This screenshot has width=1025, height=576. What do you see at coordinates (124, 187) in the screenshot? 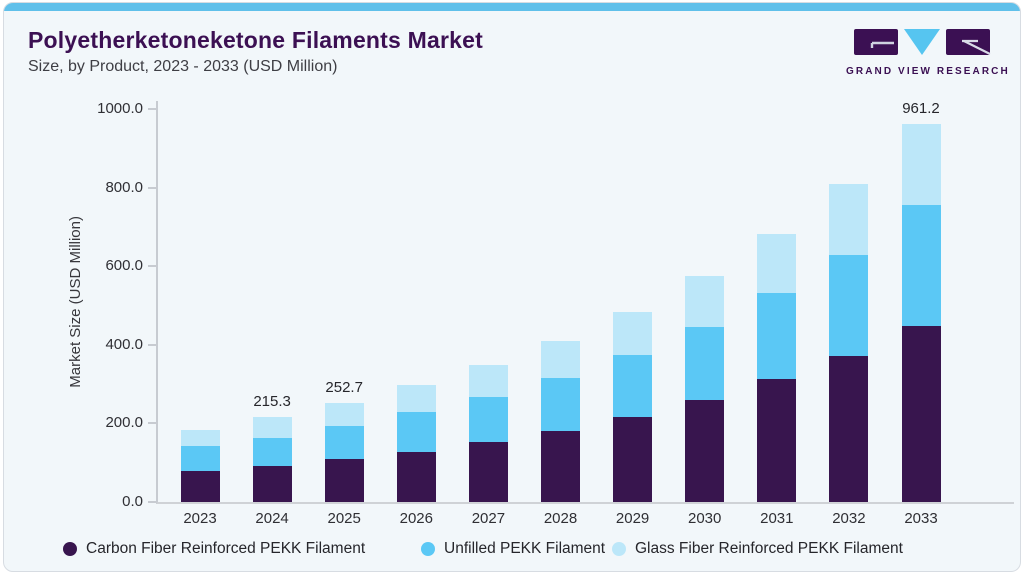
I see `y-tick-label: 800.0` at bounding box center [124, 187].